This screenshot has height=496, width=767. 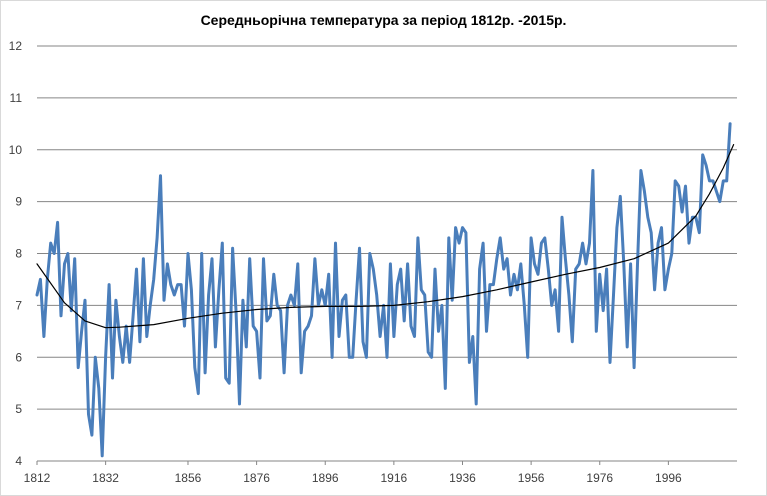 What do you see at coordinates (353, 473) in the screenshot?
I see `x-axis-ticks: 1812 1832 1856 1876 1896 1916 1936 1956 1976 1996` at bounding box center [353, 473].